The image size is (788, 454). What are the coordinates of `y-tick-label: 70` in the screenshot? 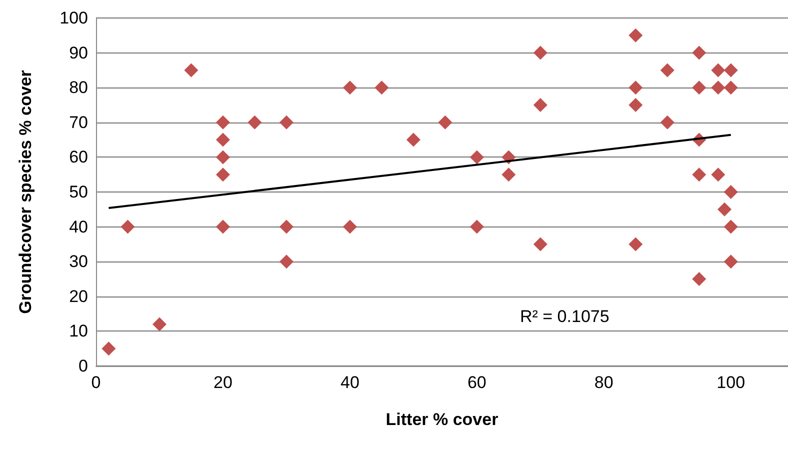 It's located at (78, 122).